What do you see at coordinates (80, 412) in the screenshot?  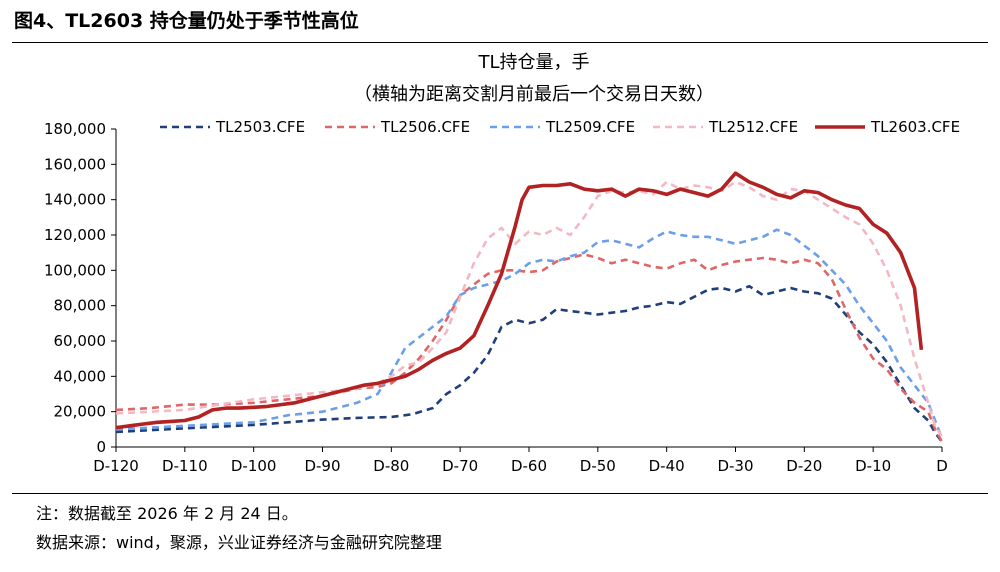 I see `y-tick-label: 20,000` at bounding box center [80, 412].